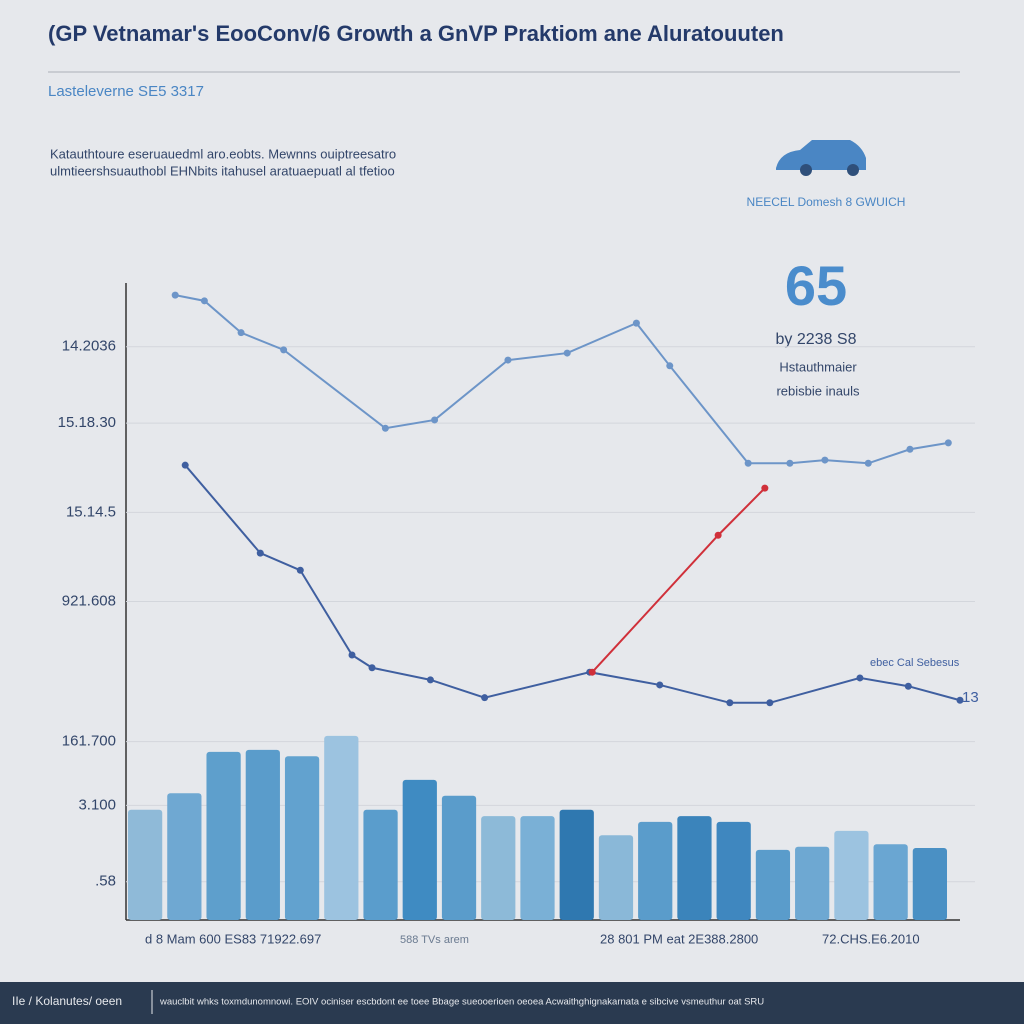  Describe the element at coordinates (87, 422) in the screenshot. I see `y-tick-label: 15.18.30` at that location.